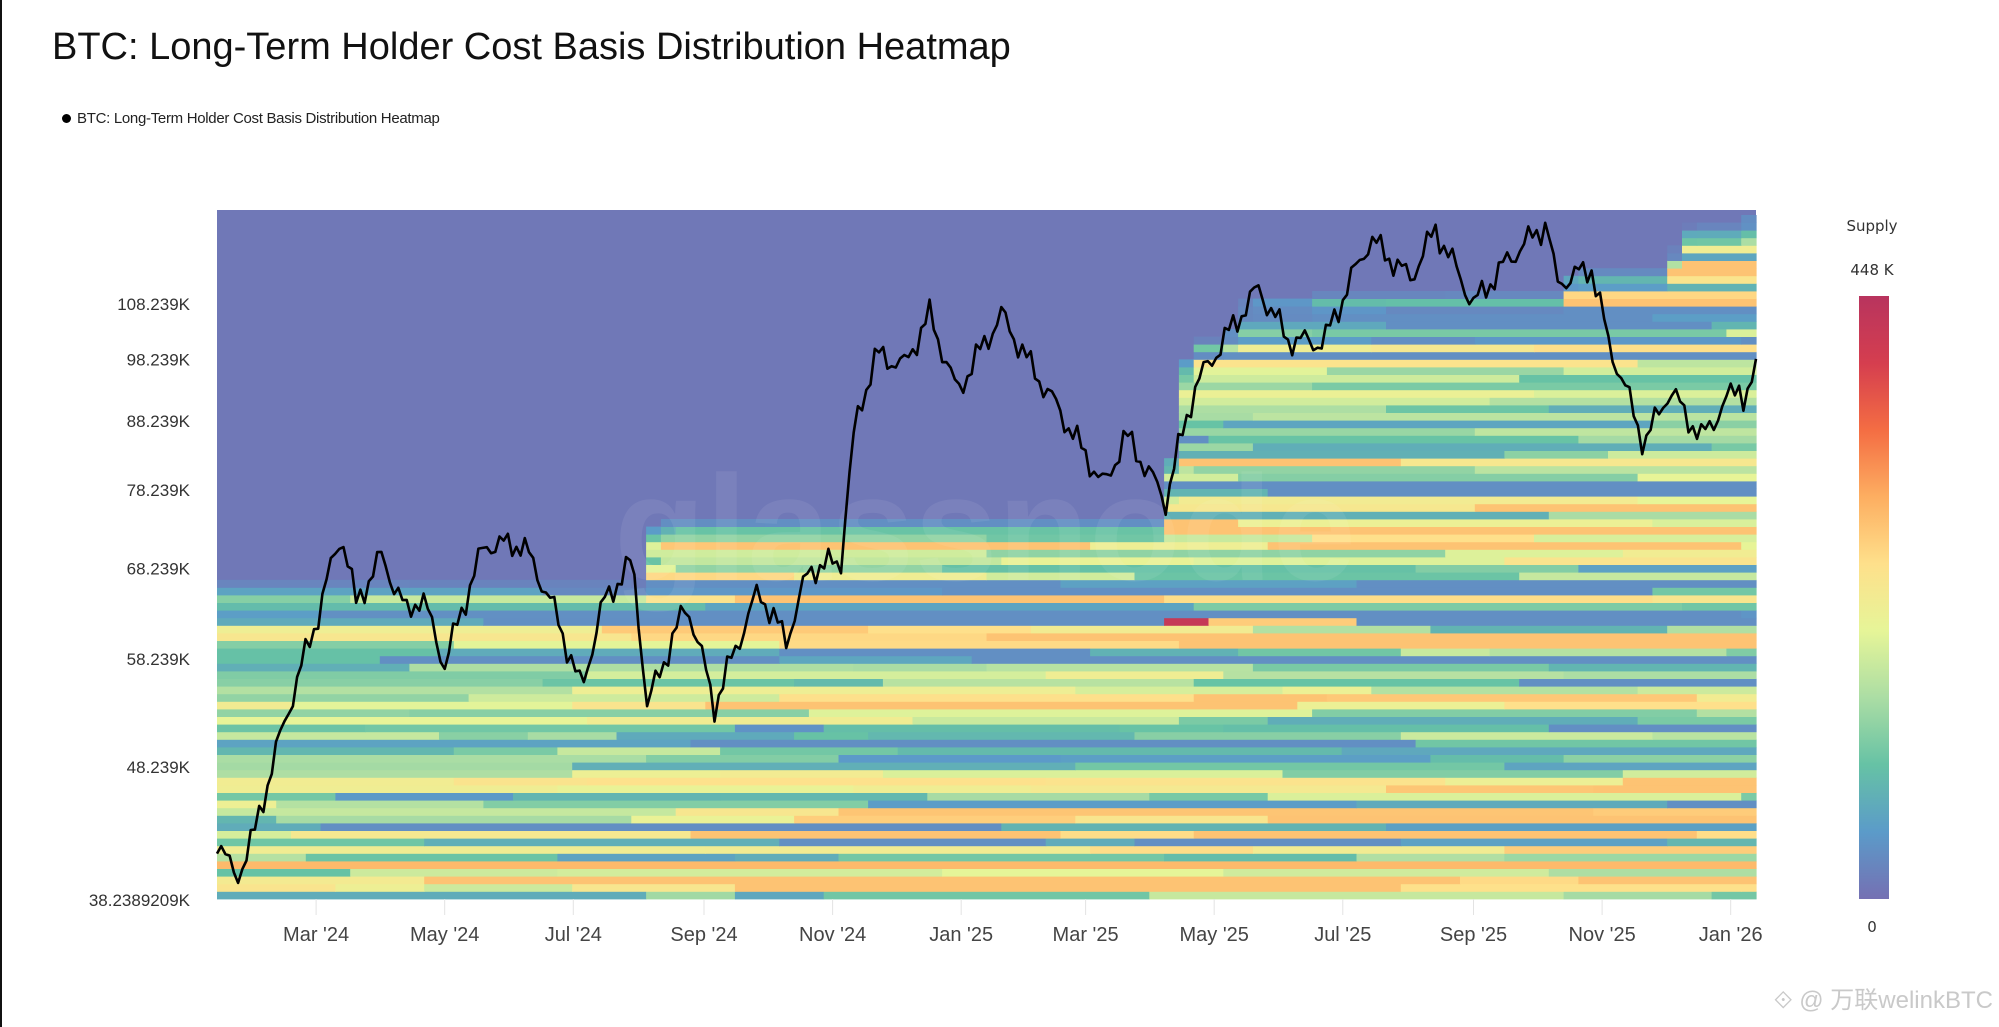  Describe the element at coordinates (1342, 935) in the screenshot. I see `x-tick-label: Jul '25` at that location.